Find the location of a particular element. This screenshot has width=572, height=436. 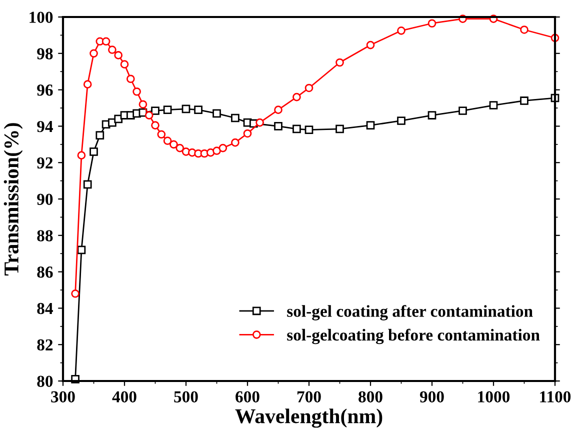

x-tick-label: 300 is located at coordinates (63, 396).